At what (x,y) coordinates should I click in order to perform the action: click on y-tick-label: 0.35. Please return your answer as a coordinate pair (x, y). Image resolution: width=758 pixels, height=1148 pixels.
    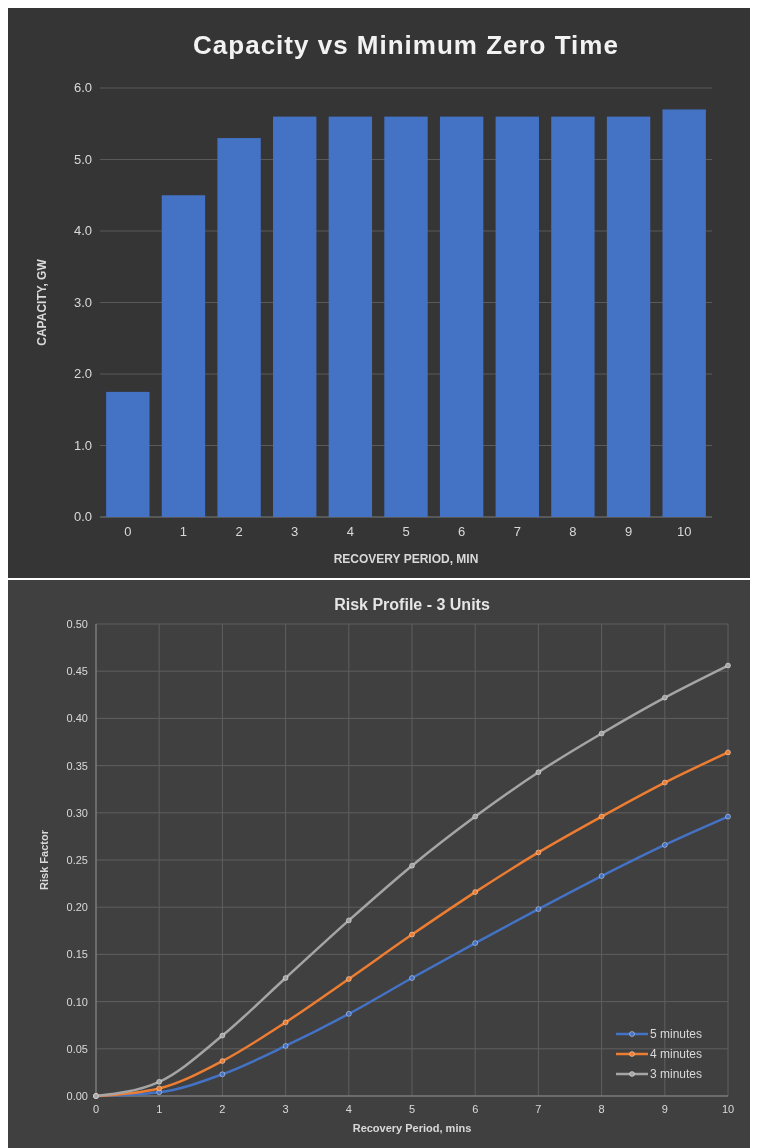
    Looking at the image, I should click on (77, 765).